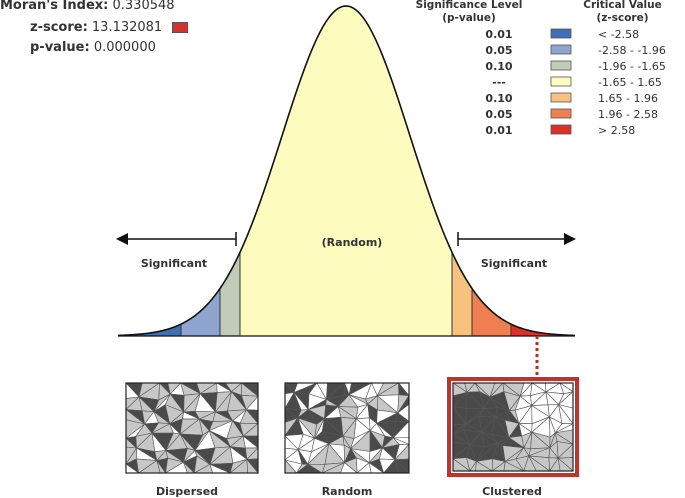 The image size is (685, 498). I want to click on critical-value-heading-line1: Critical Value, so click(622, 5).